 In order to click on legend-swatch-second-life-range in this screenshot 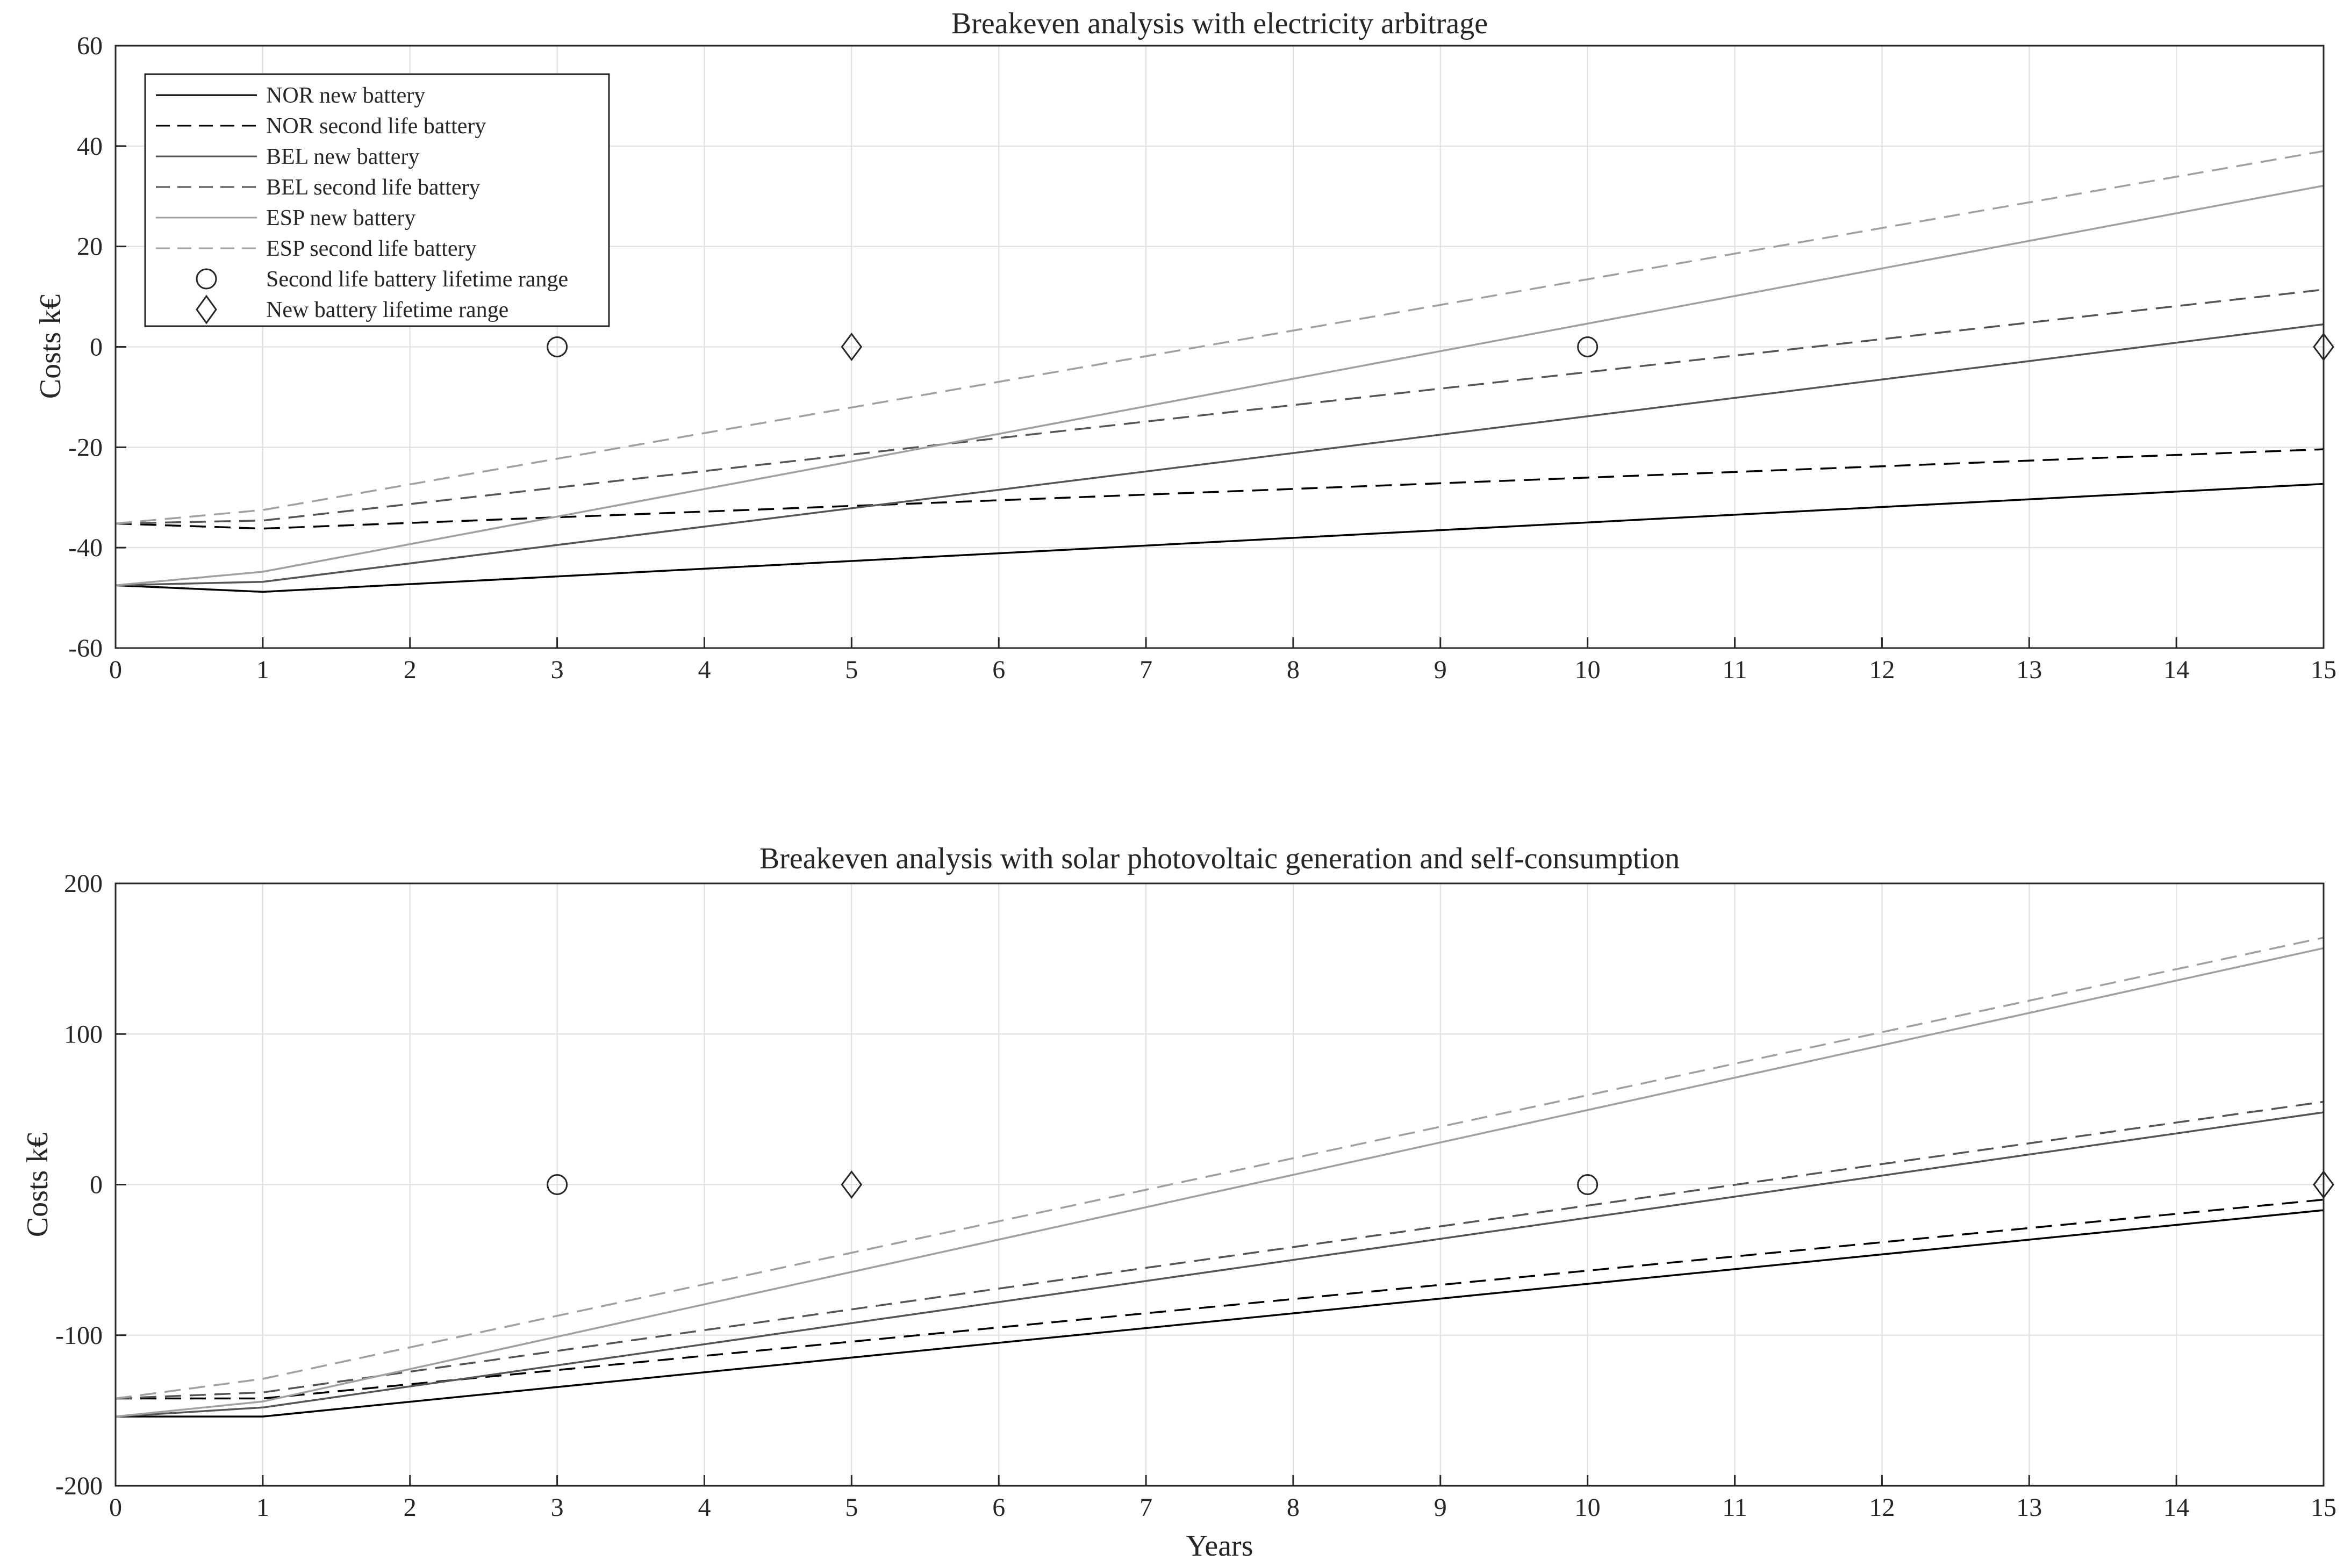, I will do `click(206, 279)`.